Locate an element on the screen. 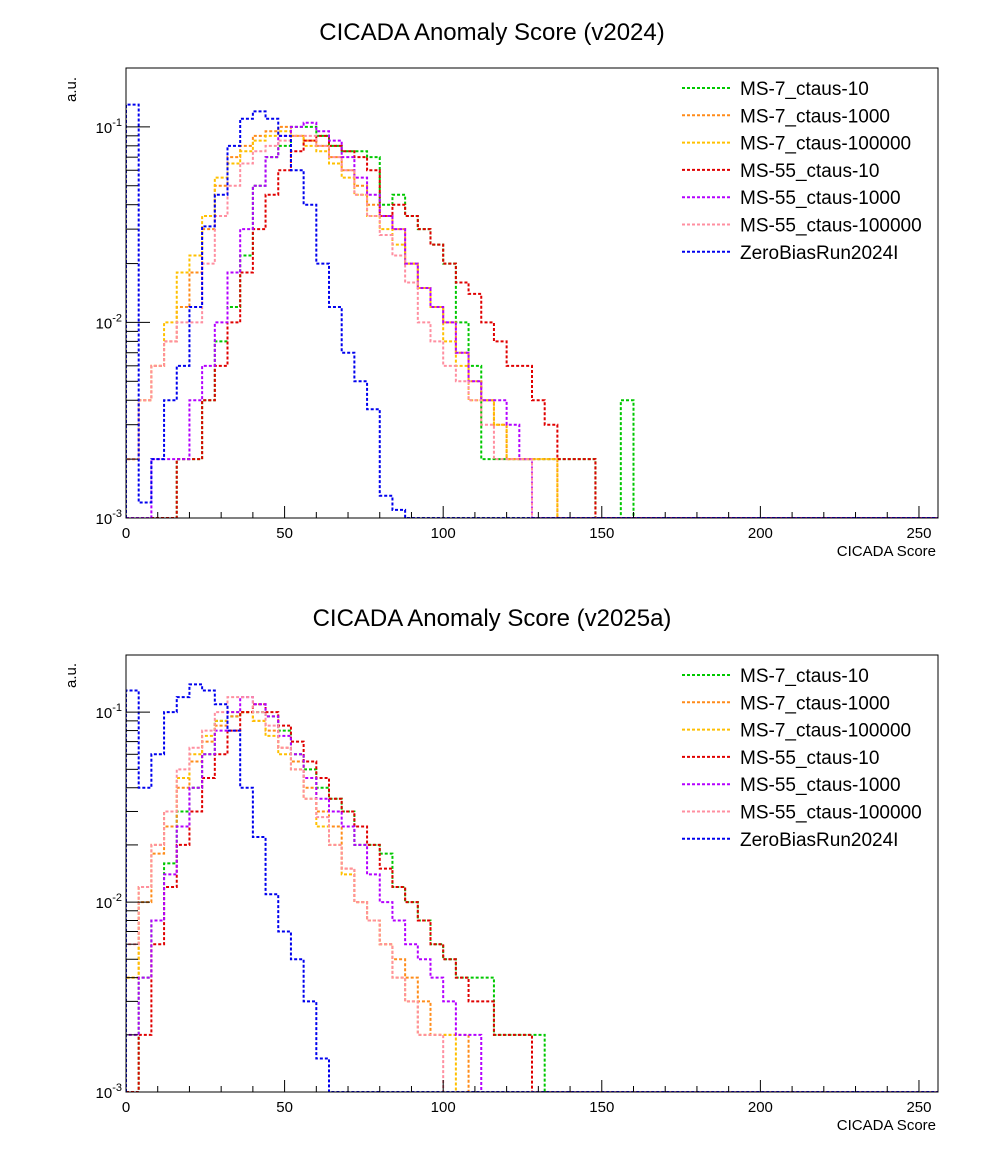 The width and height of the screenshot is (996, 1172). chart-title: CICADA Anomaly Score (v2024) is located at coordinates (491, 32).